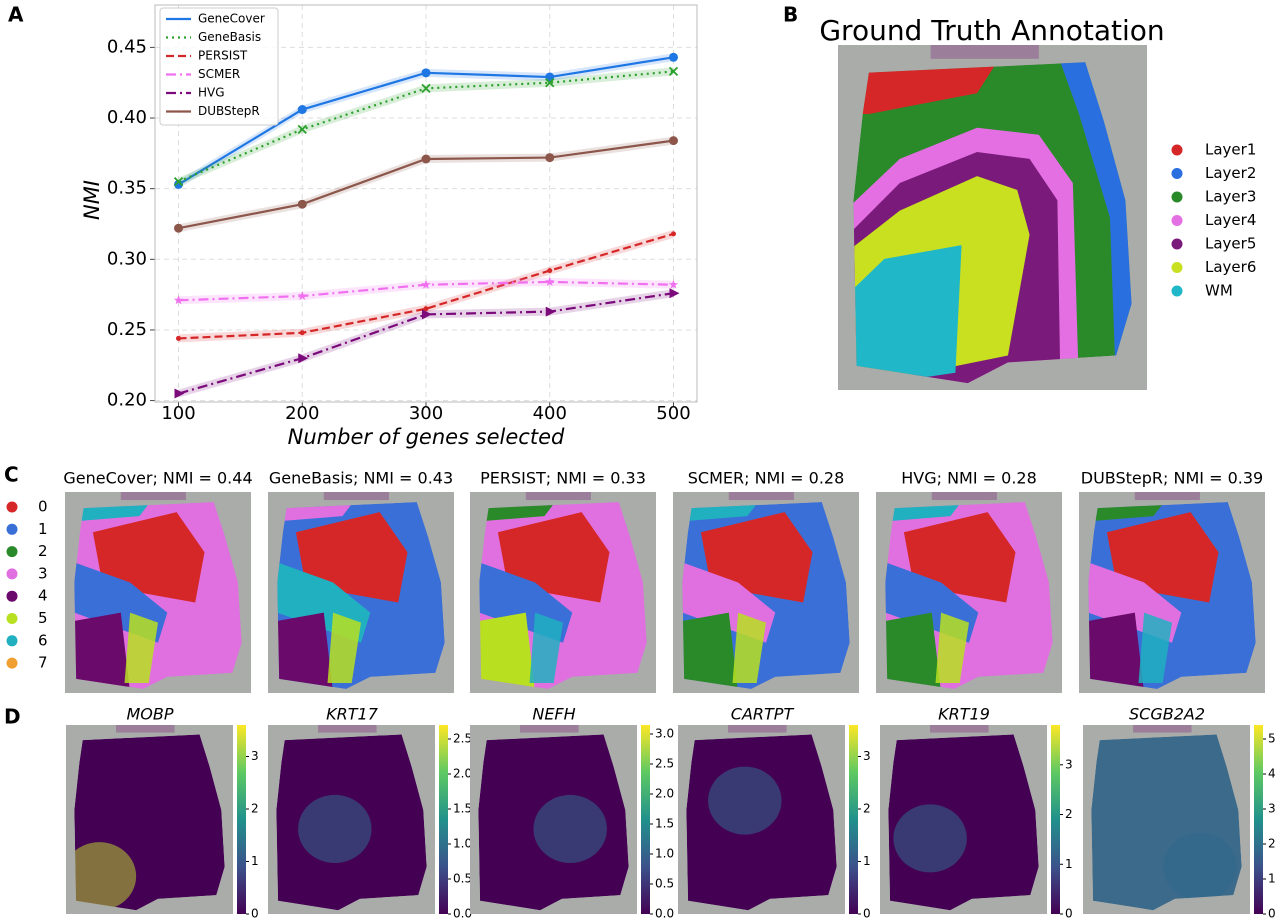  What do you see at coordinates (43, 640) in the screenshot?
I see `legend-label: 6` at bounding box center [43, 640].